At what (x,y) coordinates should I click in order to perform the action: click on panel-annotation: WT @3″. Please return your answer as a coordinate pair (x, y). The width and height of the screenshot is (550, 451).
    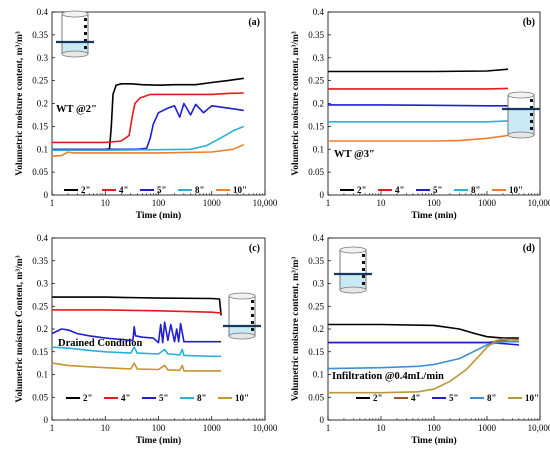
    Looking at the image, I should click on (354, 154).